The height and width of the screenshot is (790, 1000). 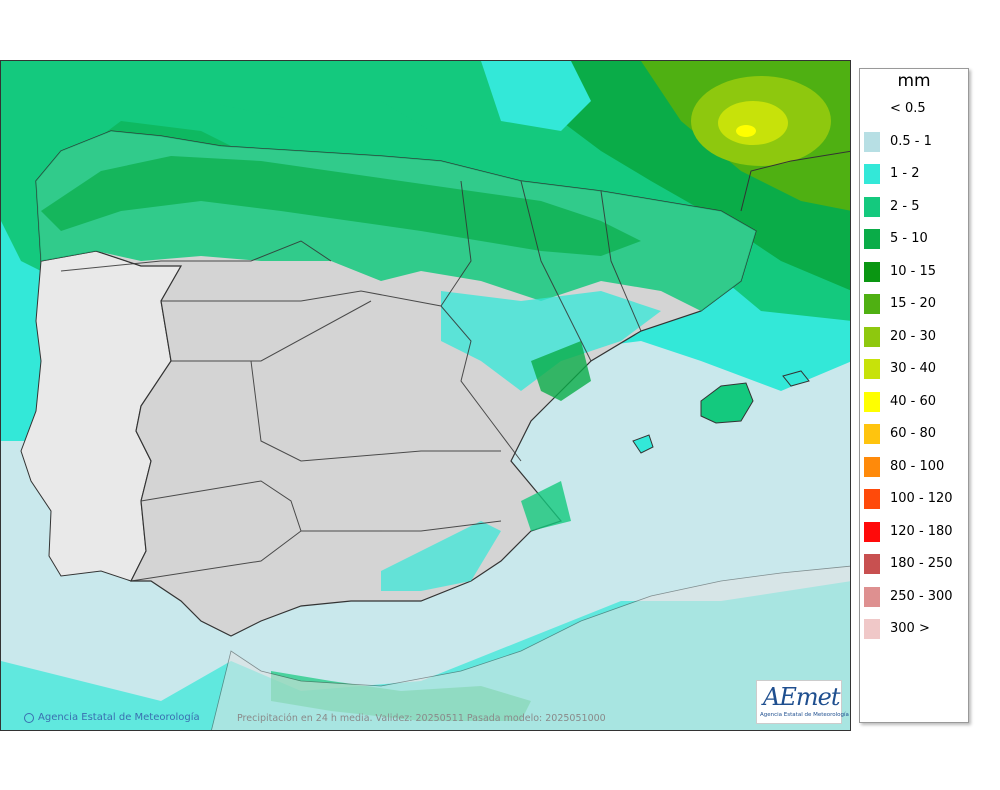 What do you see at coordinates (119, 717) in the screenshot?
I see `agency-credit: Agencia Estatal de Meteorología` at bounding box center [119, 717].